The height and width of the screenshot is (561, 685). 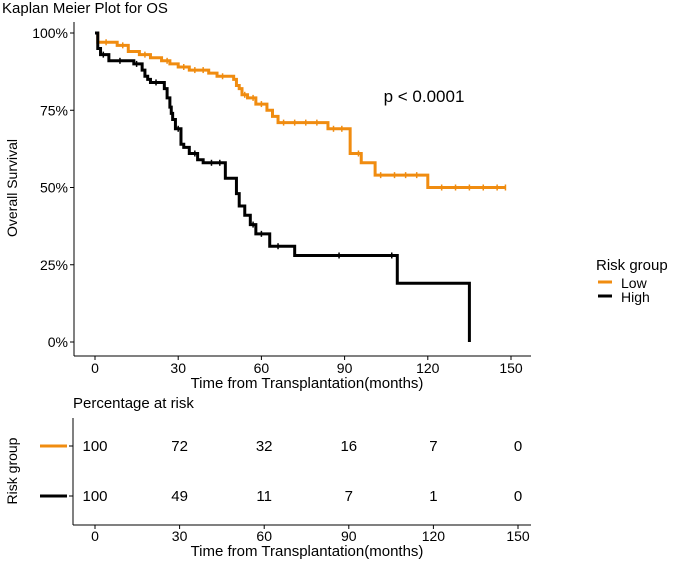 What do you see at coordinates (133, 403) in the screenshot?
I see `risk-table-title: Percentage at risk` at bounding box center [133, 403].